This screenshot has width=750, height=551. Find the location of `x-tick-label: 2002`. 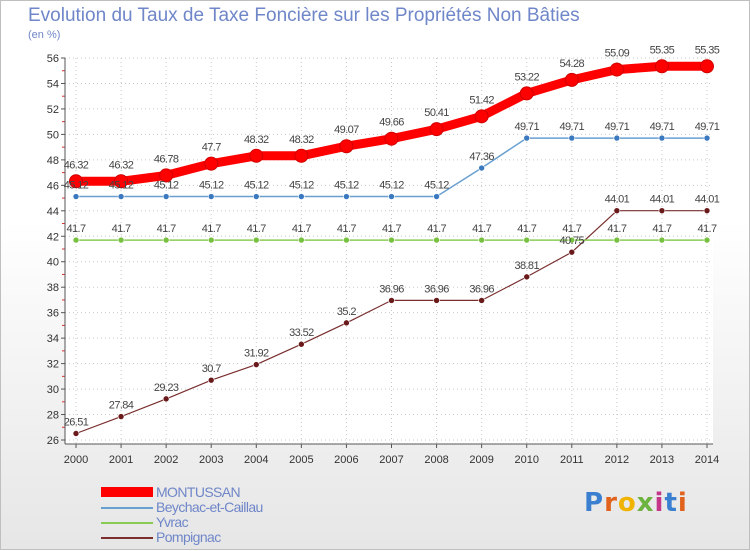

x-tick-label: 2002 is located at coordinates (166, 460).